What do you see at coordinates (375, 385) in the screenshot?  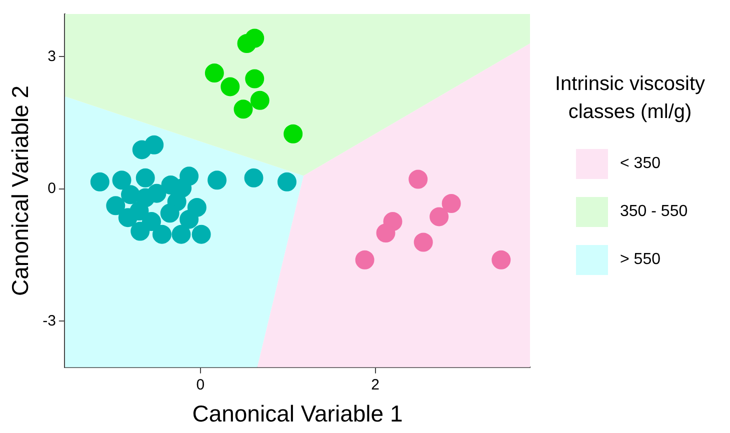 I see `x-tick-label: 2` at bounding box center [375, 385].